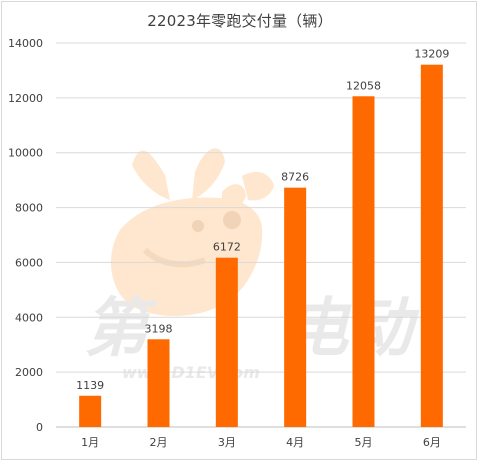 The width and height of the screenshot is (480, 463). What do you see at coordinates (39, 427) in the screenshot?
I see `y-tick-label: 0` at bounding box center [39, 427].